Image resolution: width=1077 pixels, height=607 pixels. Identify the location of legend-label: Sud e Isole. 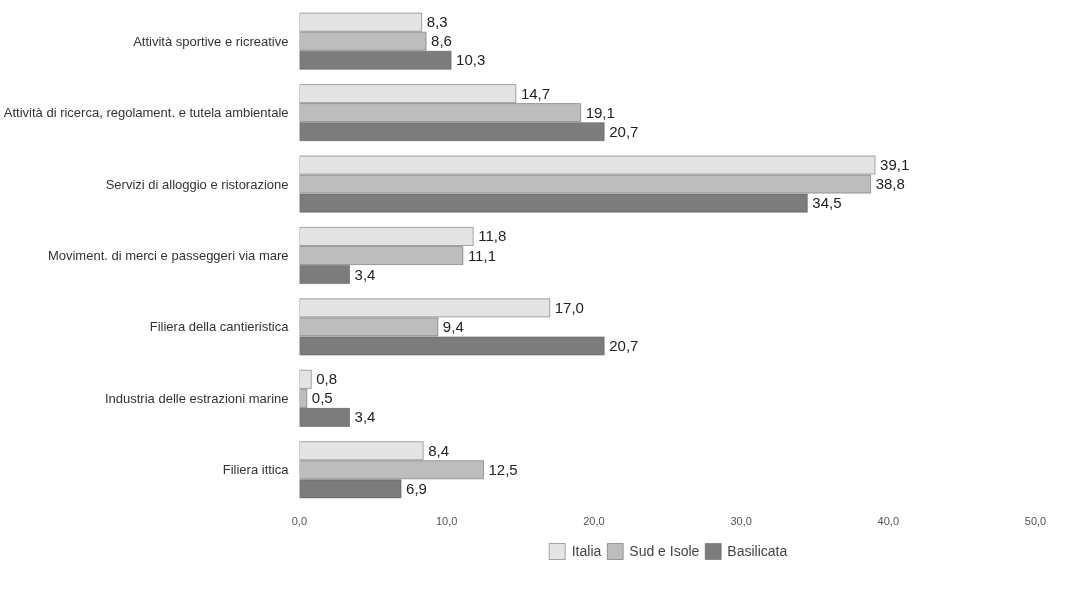
(664, 550).